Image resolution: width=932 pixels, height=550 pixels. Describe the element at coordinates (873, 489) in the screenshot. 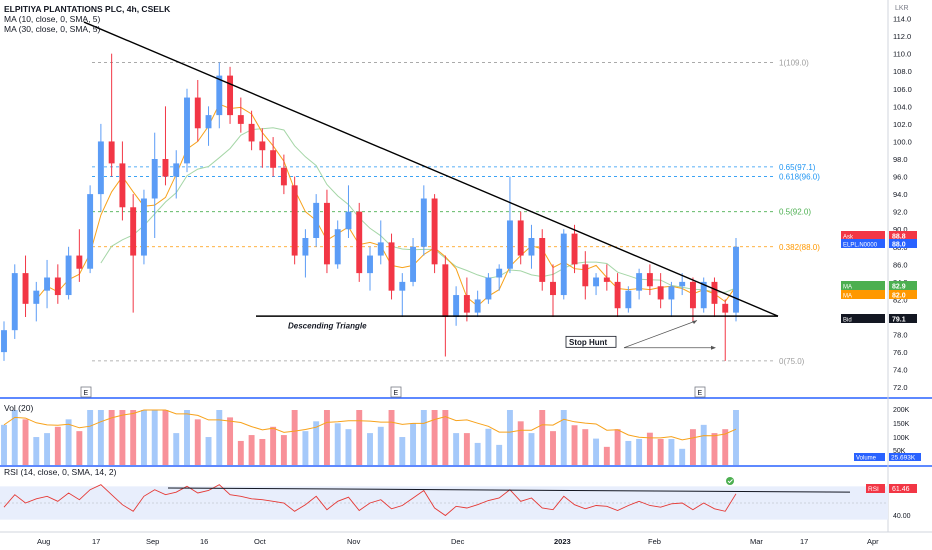

I see `rsi-badge-label: RSI` at that location.